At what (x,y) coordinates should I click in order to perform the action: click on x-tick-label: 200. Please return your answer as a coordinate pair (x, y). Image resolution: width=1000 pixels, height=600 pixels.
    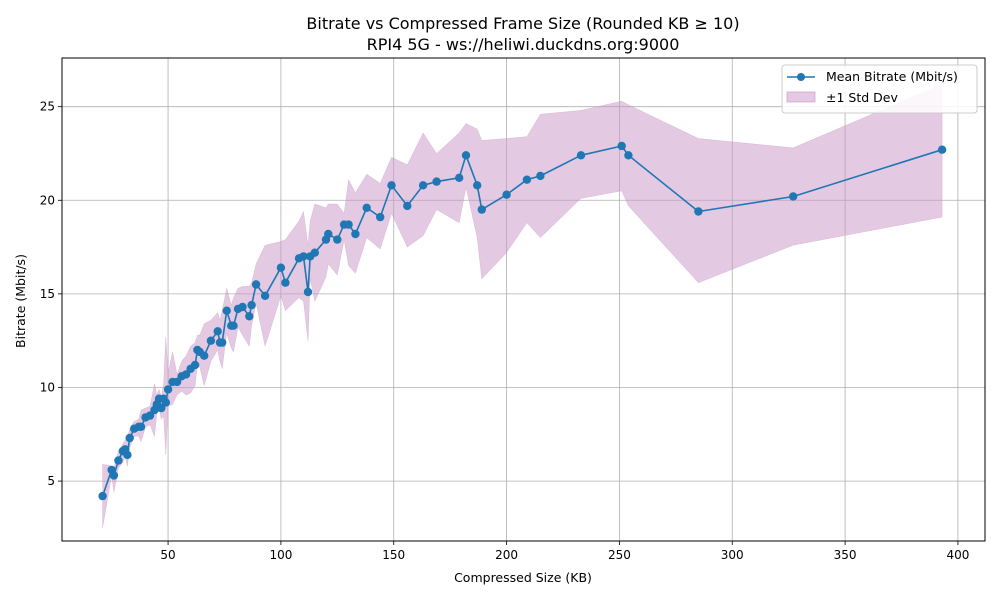
    Looking at the image, I should click on (506, 555).